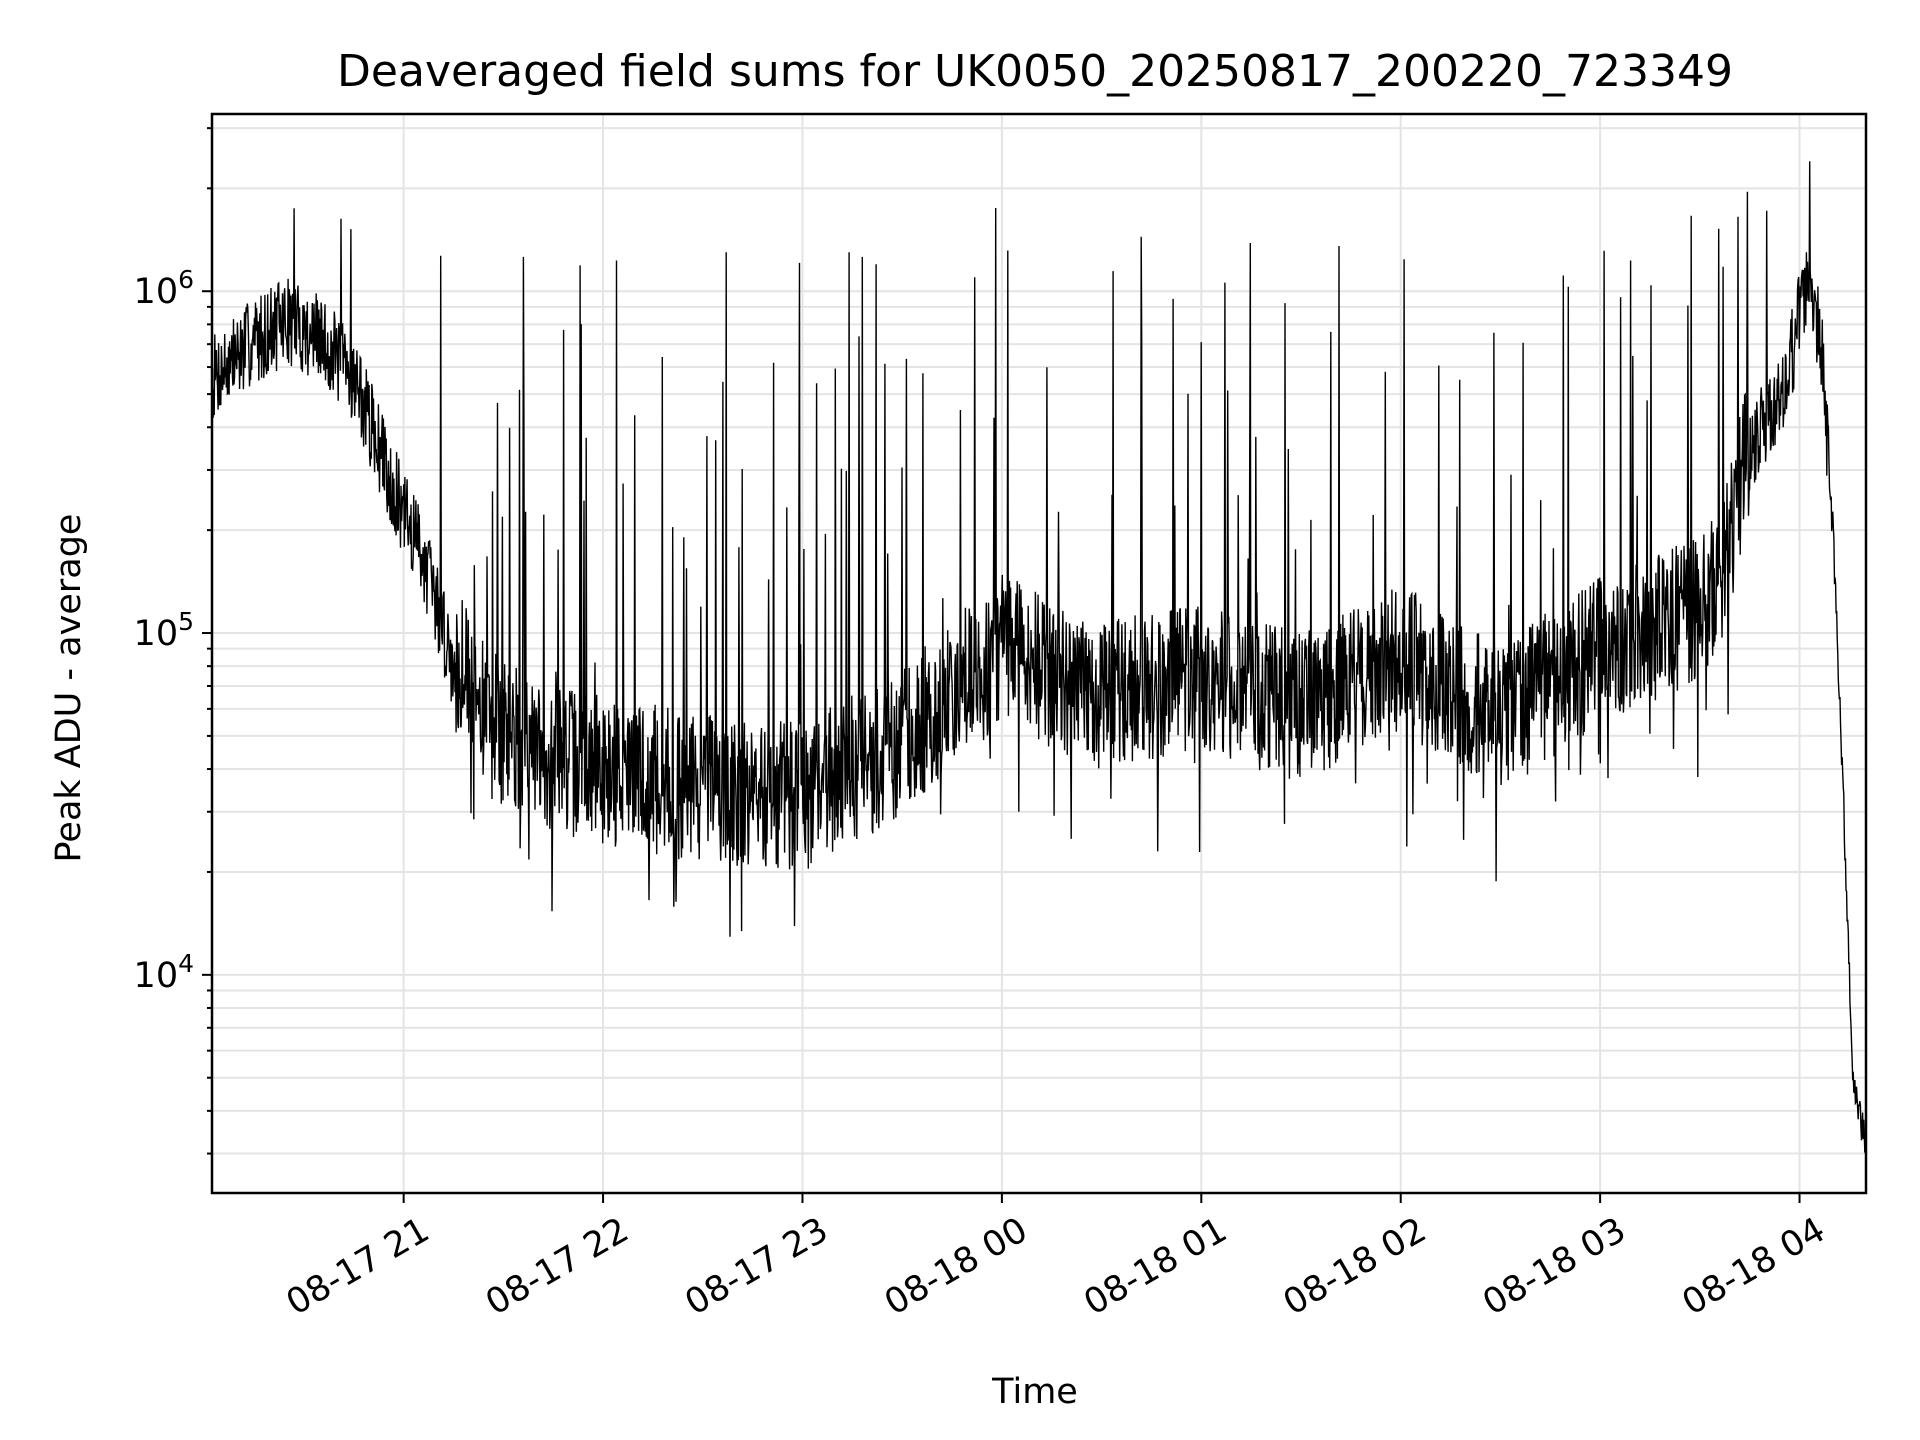 The height and width of the screenshot is (1440, 1920). I want to click on y-axis-label: Peak ADU - average, so click(69, 688).